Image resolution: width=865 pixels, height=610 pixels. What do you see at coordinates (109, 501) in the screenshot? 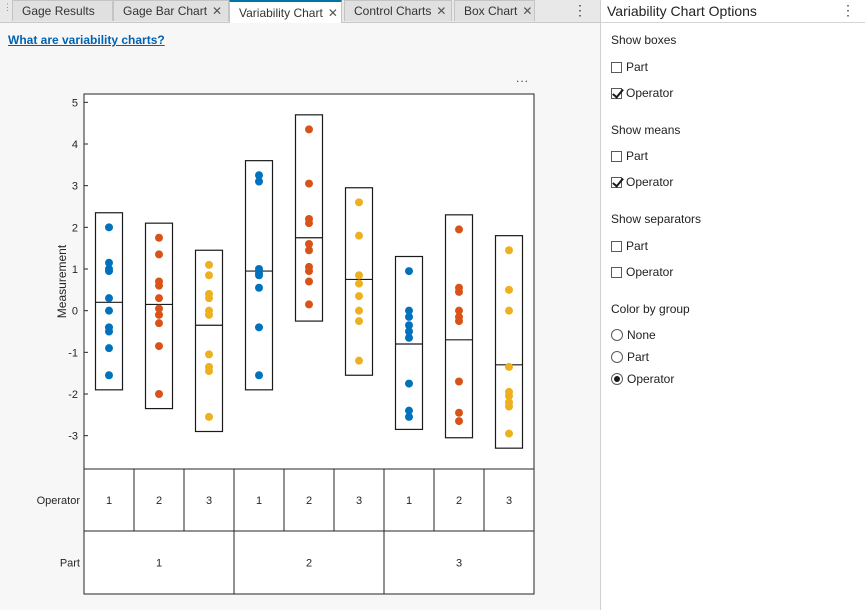
I see `operator-cell-label: 1` at bounding box center [109, 501].